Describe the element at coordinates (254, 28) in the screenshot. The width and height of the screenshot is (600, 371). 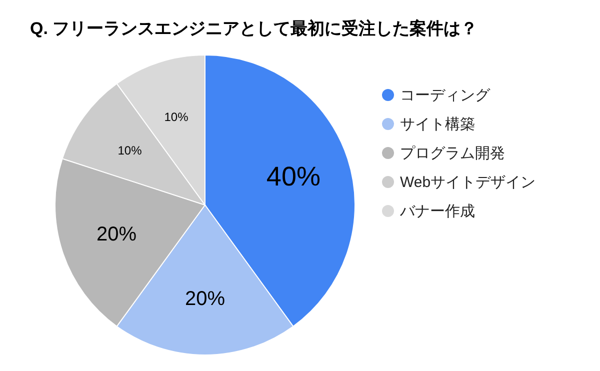
I see `chart-title: Q. フリーランスエンジニアとして最初に受注した案件は？` at that location.